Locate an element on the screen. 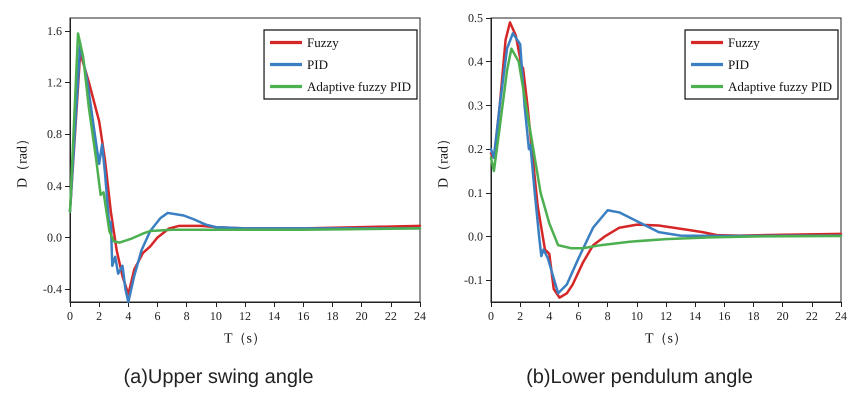  y-tick-label: 0.1 is located at coordinates (475, 193).